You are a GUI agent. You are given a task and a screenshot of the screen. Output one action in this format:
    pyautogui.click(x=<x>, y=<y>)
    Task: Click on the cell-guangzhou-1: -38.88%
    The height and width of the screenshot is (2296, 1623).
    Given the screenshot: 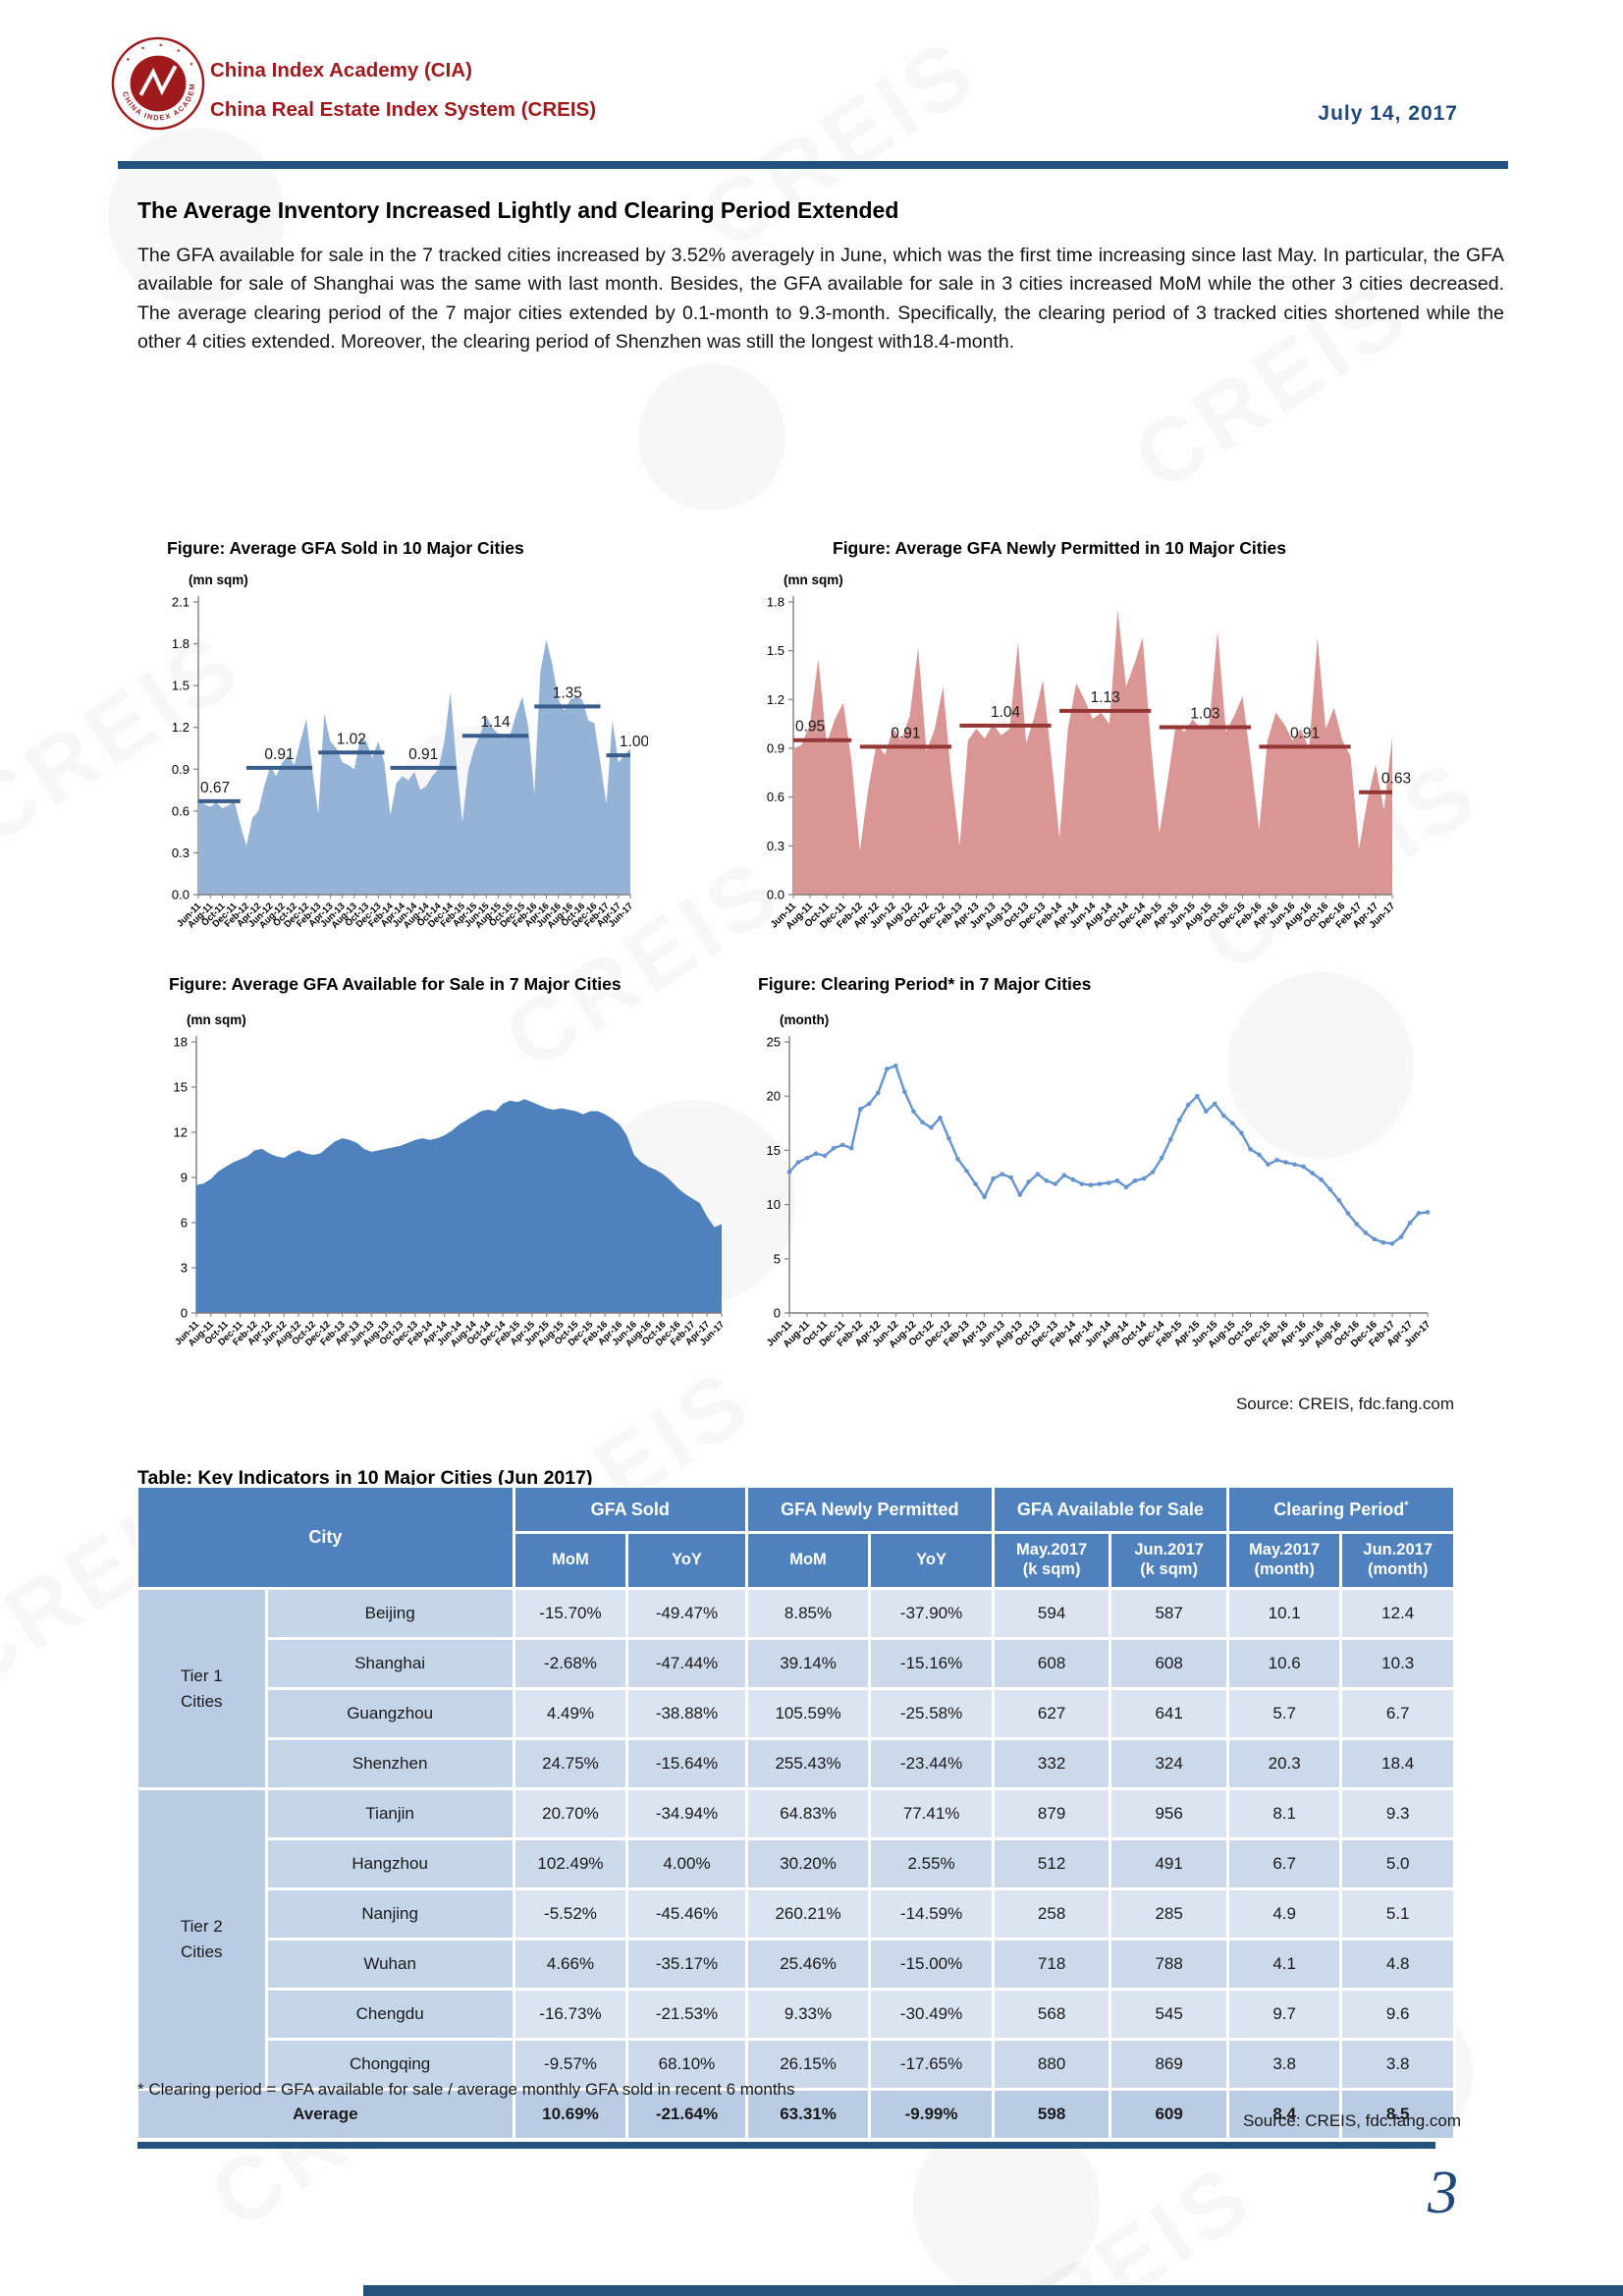 What is the action you would take?
    pyautogui.click(x=686, y=1713)
    